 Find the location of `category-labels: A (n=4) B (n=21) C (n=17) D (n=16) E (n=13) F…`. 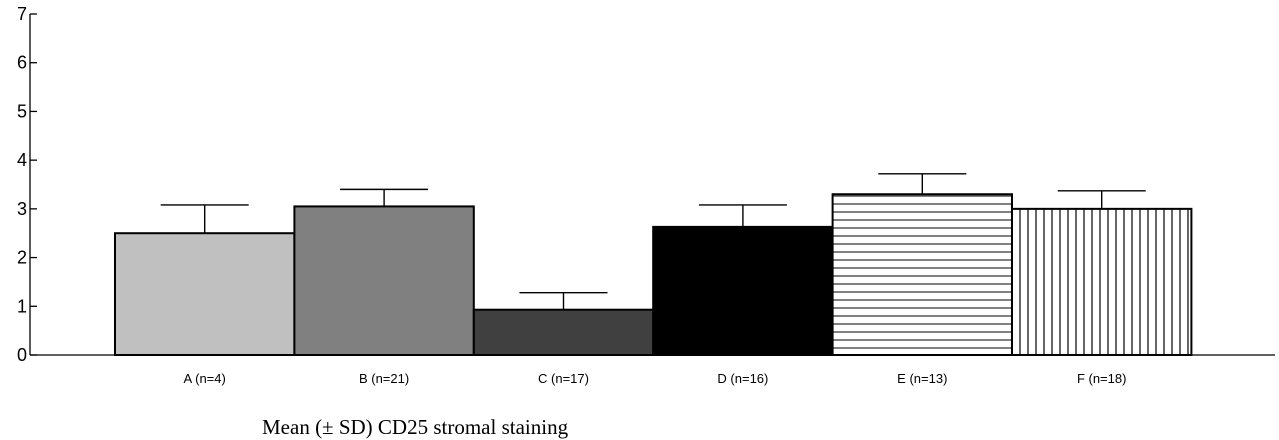

category-labels: A (n=4) B (n=21) C (n=17) D (n=16) E (n=13) F… is located at coordinates (655, 378).